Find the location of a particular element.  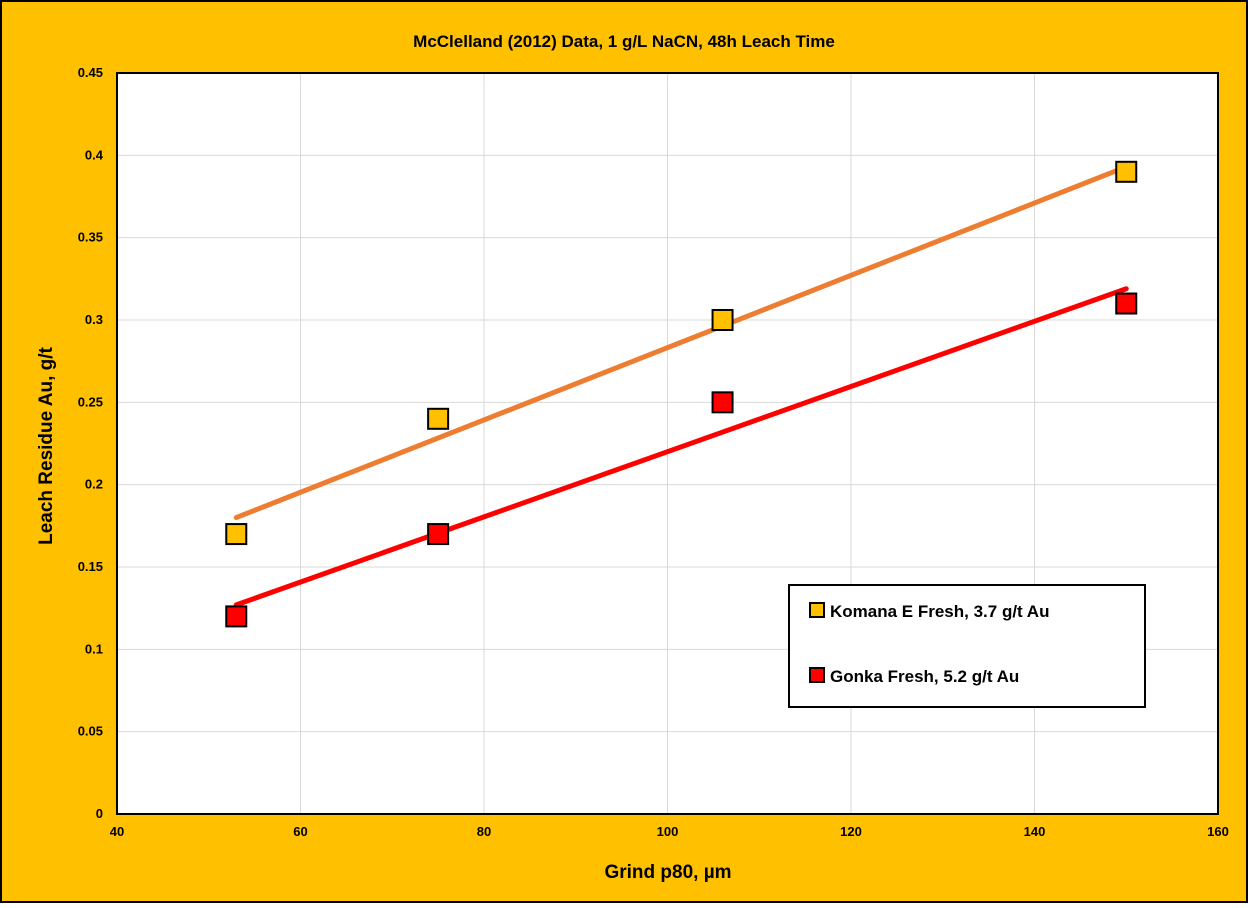

x-tick-label: 120 is located at coordinates (851, 831).